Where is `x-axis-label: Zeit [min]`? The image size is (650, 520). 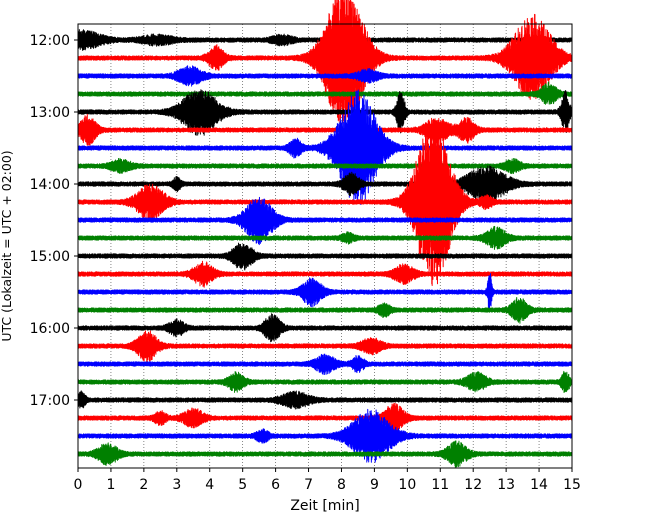
x-axis-label: Zeit [min] is located at coordinates (324, 506).